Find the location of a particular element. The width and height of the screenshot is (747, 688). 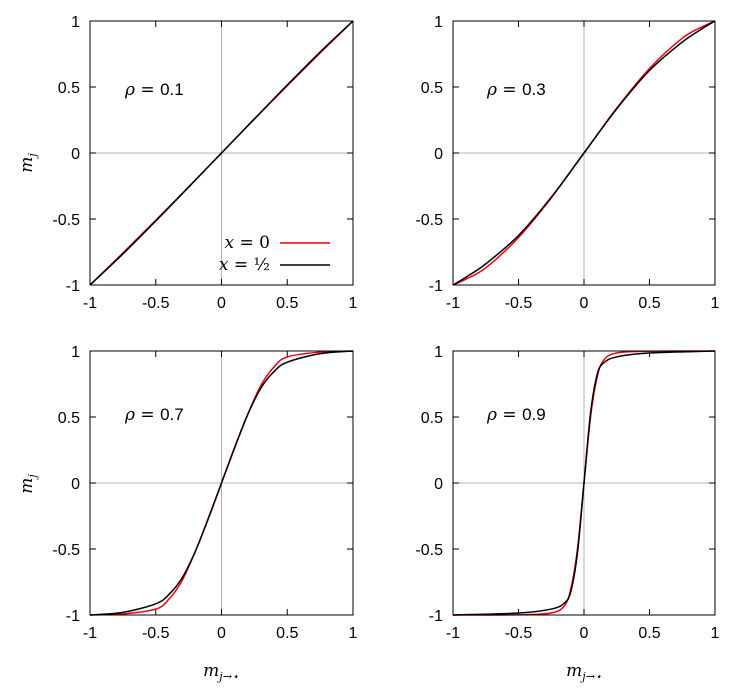

legend: x = 0 x = ½ is located at coordinates (274, 254).